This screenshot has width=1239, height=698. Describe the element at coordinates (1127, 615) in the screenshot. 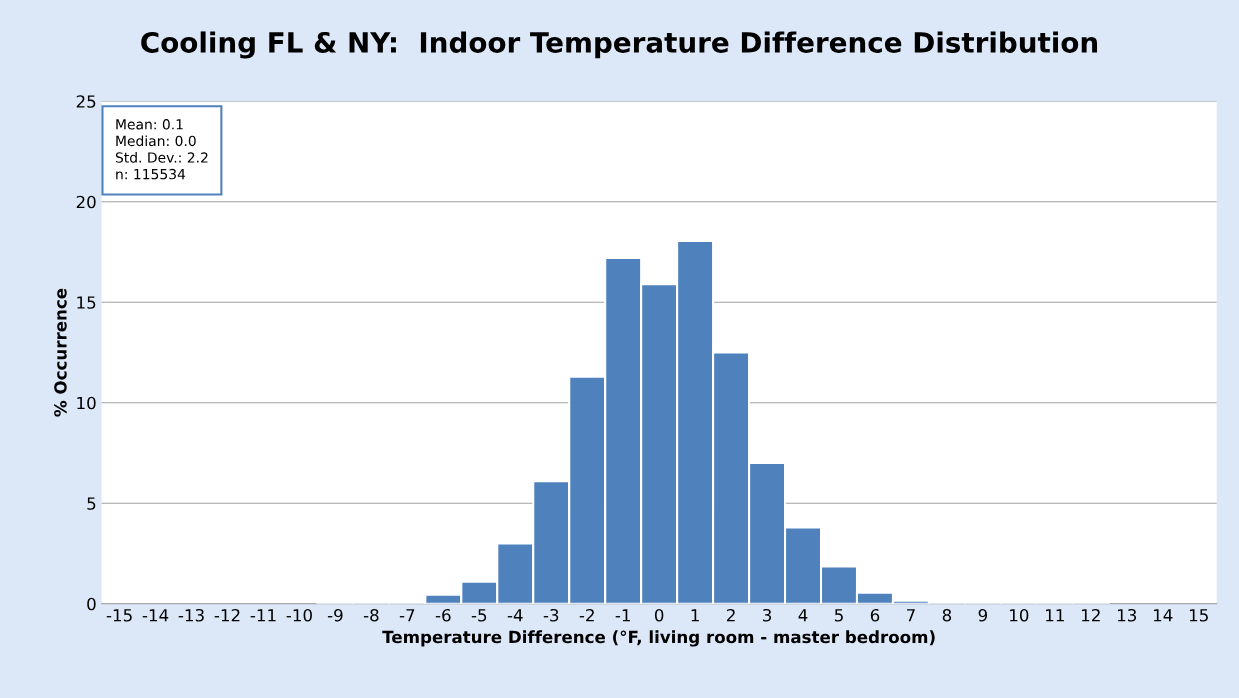

I see `x-tick-label: 13` at that location.